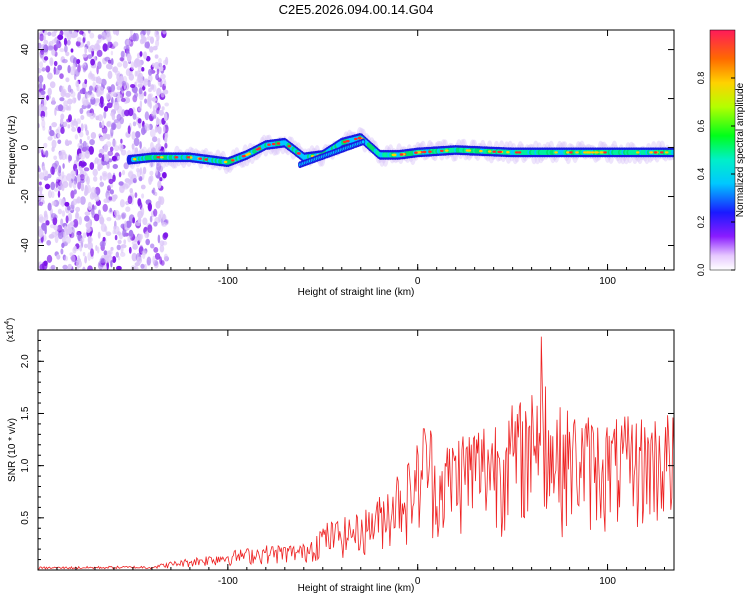 The width and height of the screenshot is (750, 600). Describe the element at coordinates (740, 149) in the screenshot. I see `colorbar-label: Normalized spectral amplitude` at that location.